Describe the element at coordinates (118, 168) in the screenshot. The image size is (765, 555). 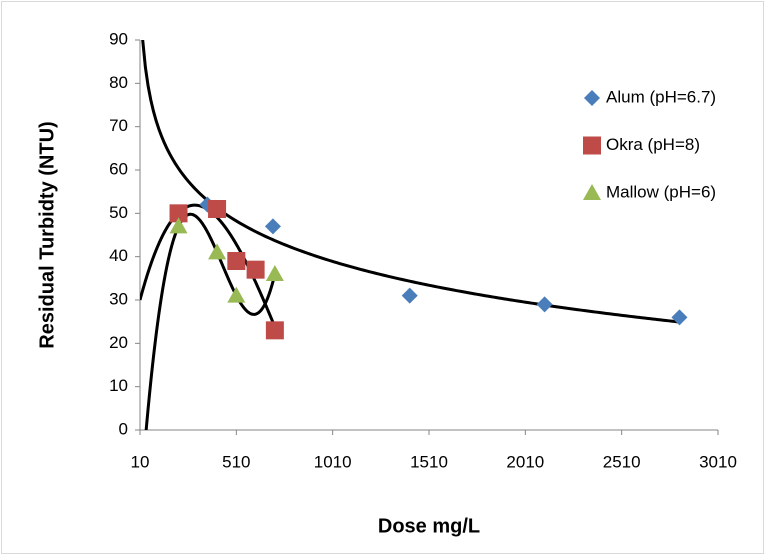
I see `y-tick-label: 60` at that location.